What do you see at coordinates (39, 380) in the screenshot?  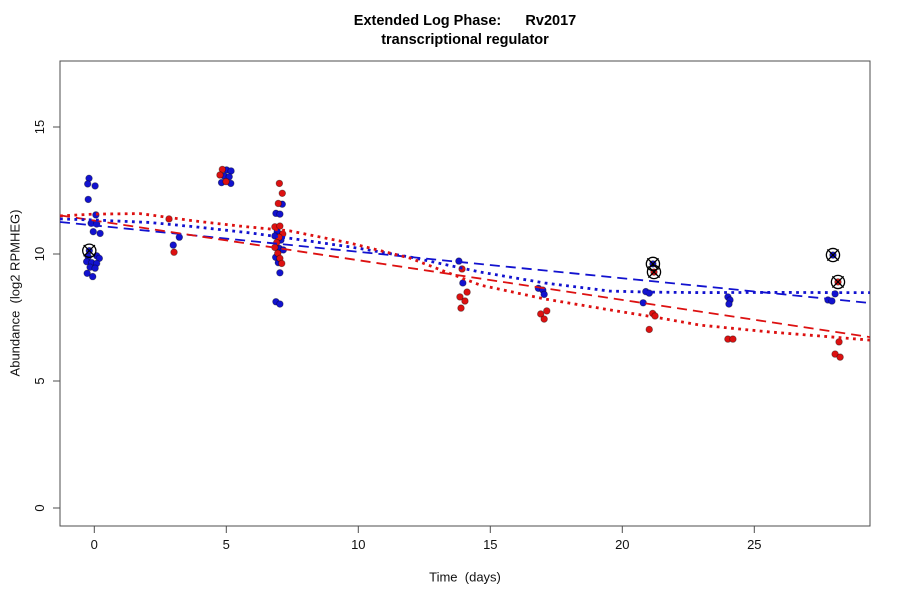 I see `y-tick-label: 5` at bounding box center [39, 380].